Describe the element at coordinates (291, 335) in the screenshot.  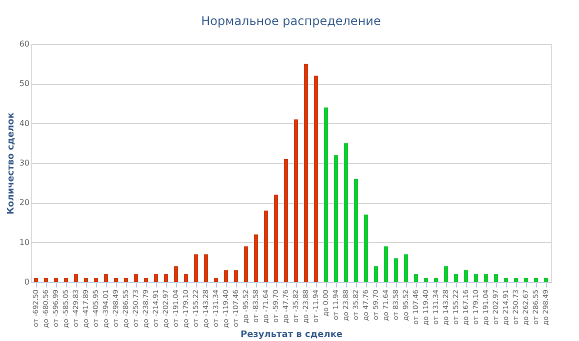
I see `x-axis-title: Результат в сделке` at that location.